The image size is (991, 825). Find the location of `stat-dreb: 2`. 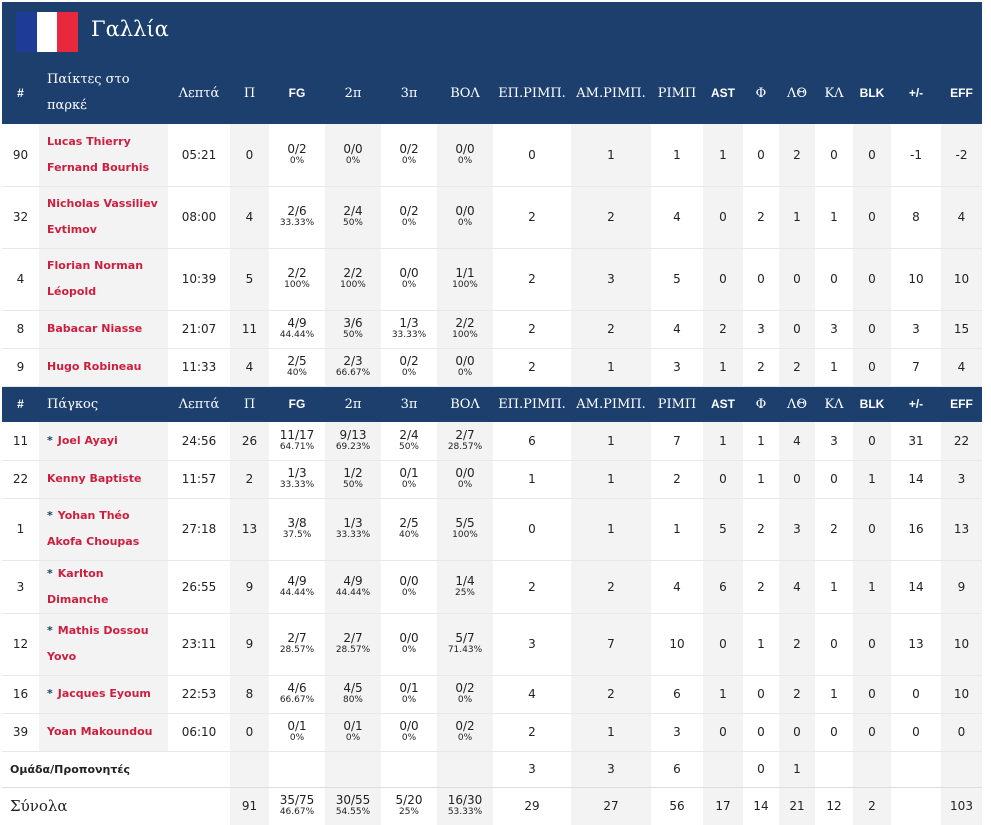

stat-dreb: 2 is located at coordinates (611, 694).